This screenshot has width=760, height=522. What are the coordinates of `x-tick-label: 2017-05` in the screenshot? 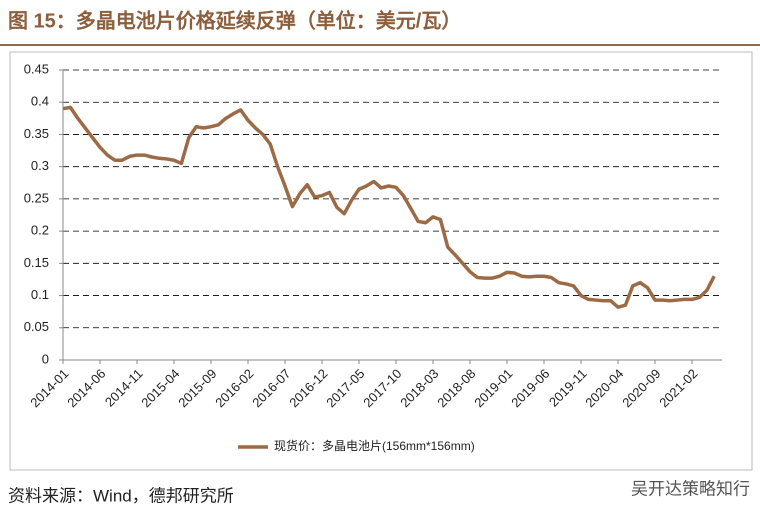 It's located at (345, 388).